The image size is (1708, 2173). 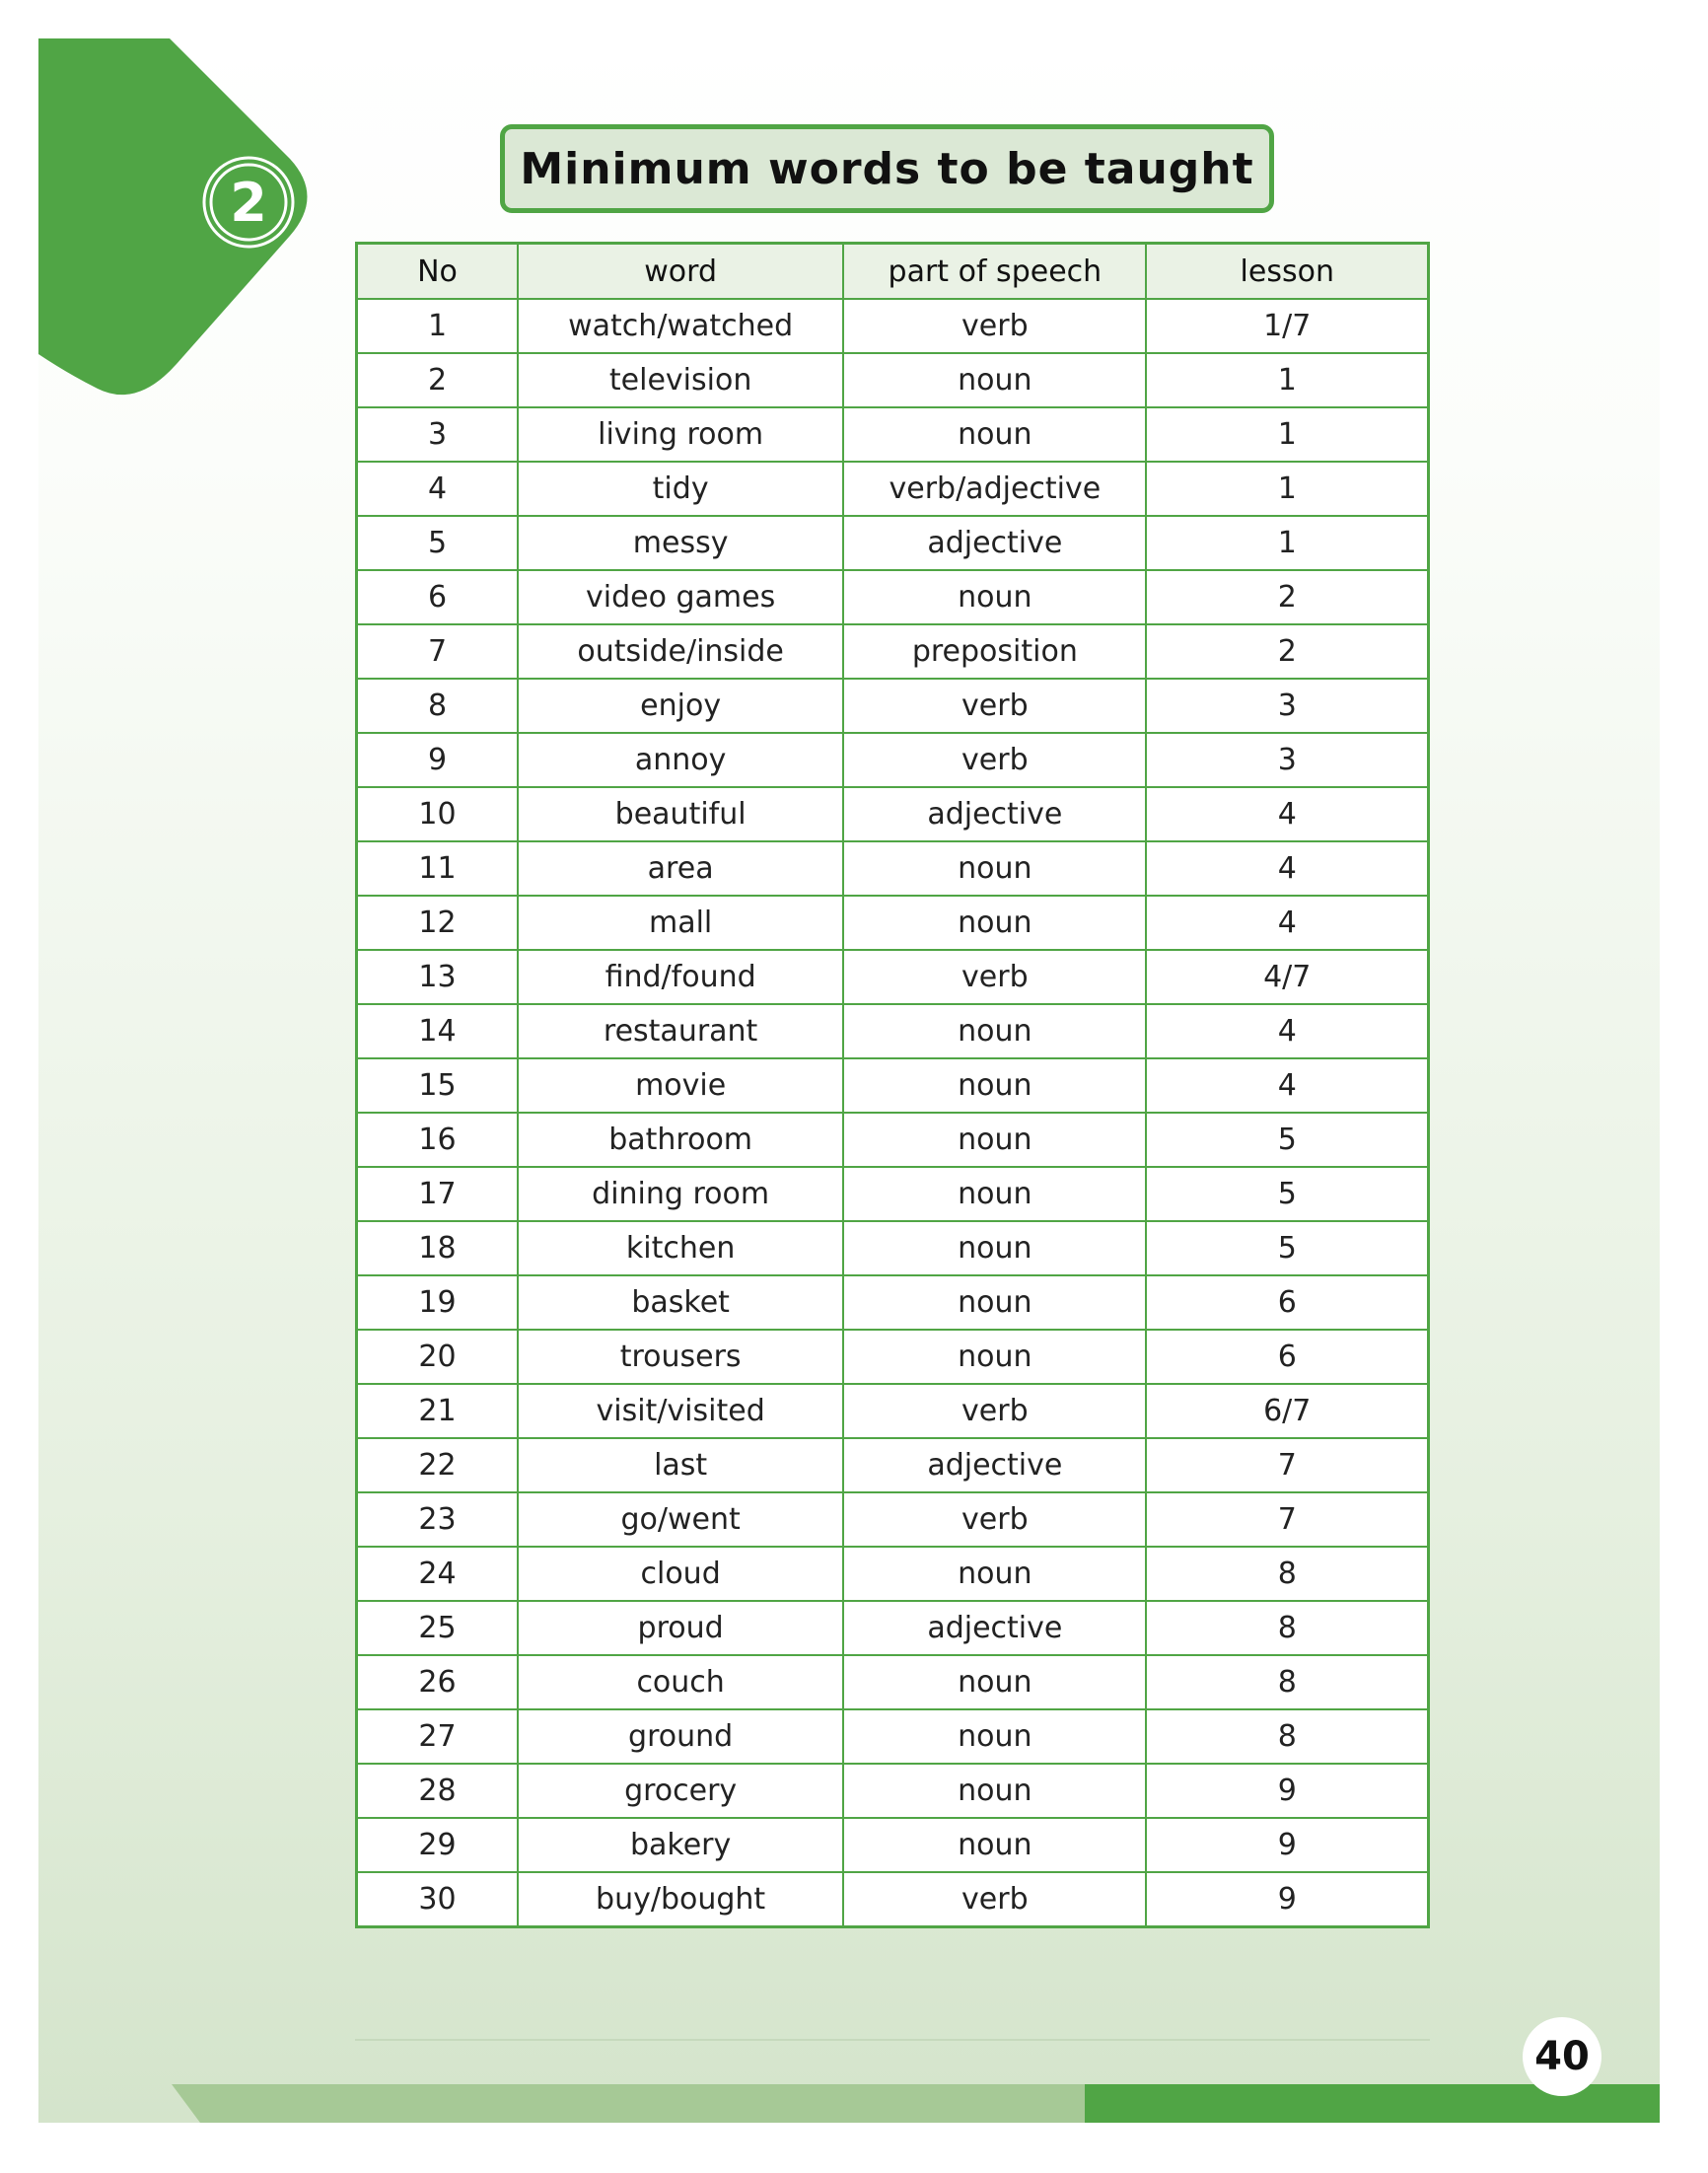 I want to click on cell-lesson: 4/7, so click(x=1287, y=977).